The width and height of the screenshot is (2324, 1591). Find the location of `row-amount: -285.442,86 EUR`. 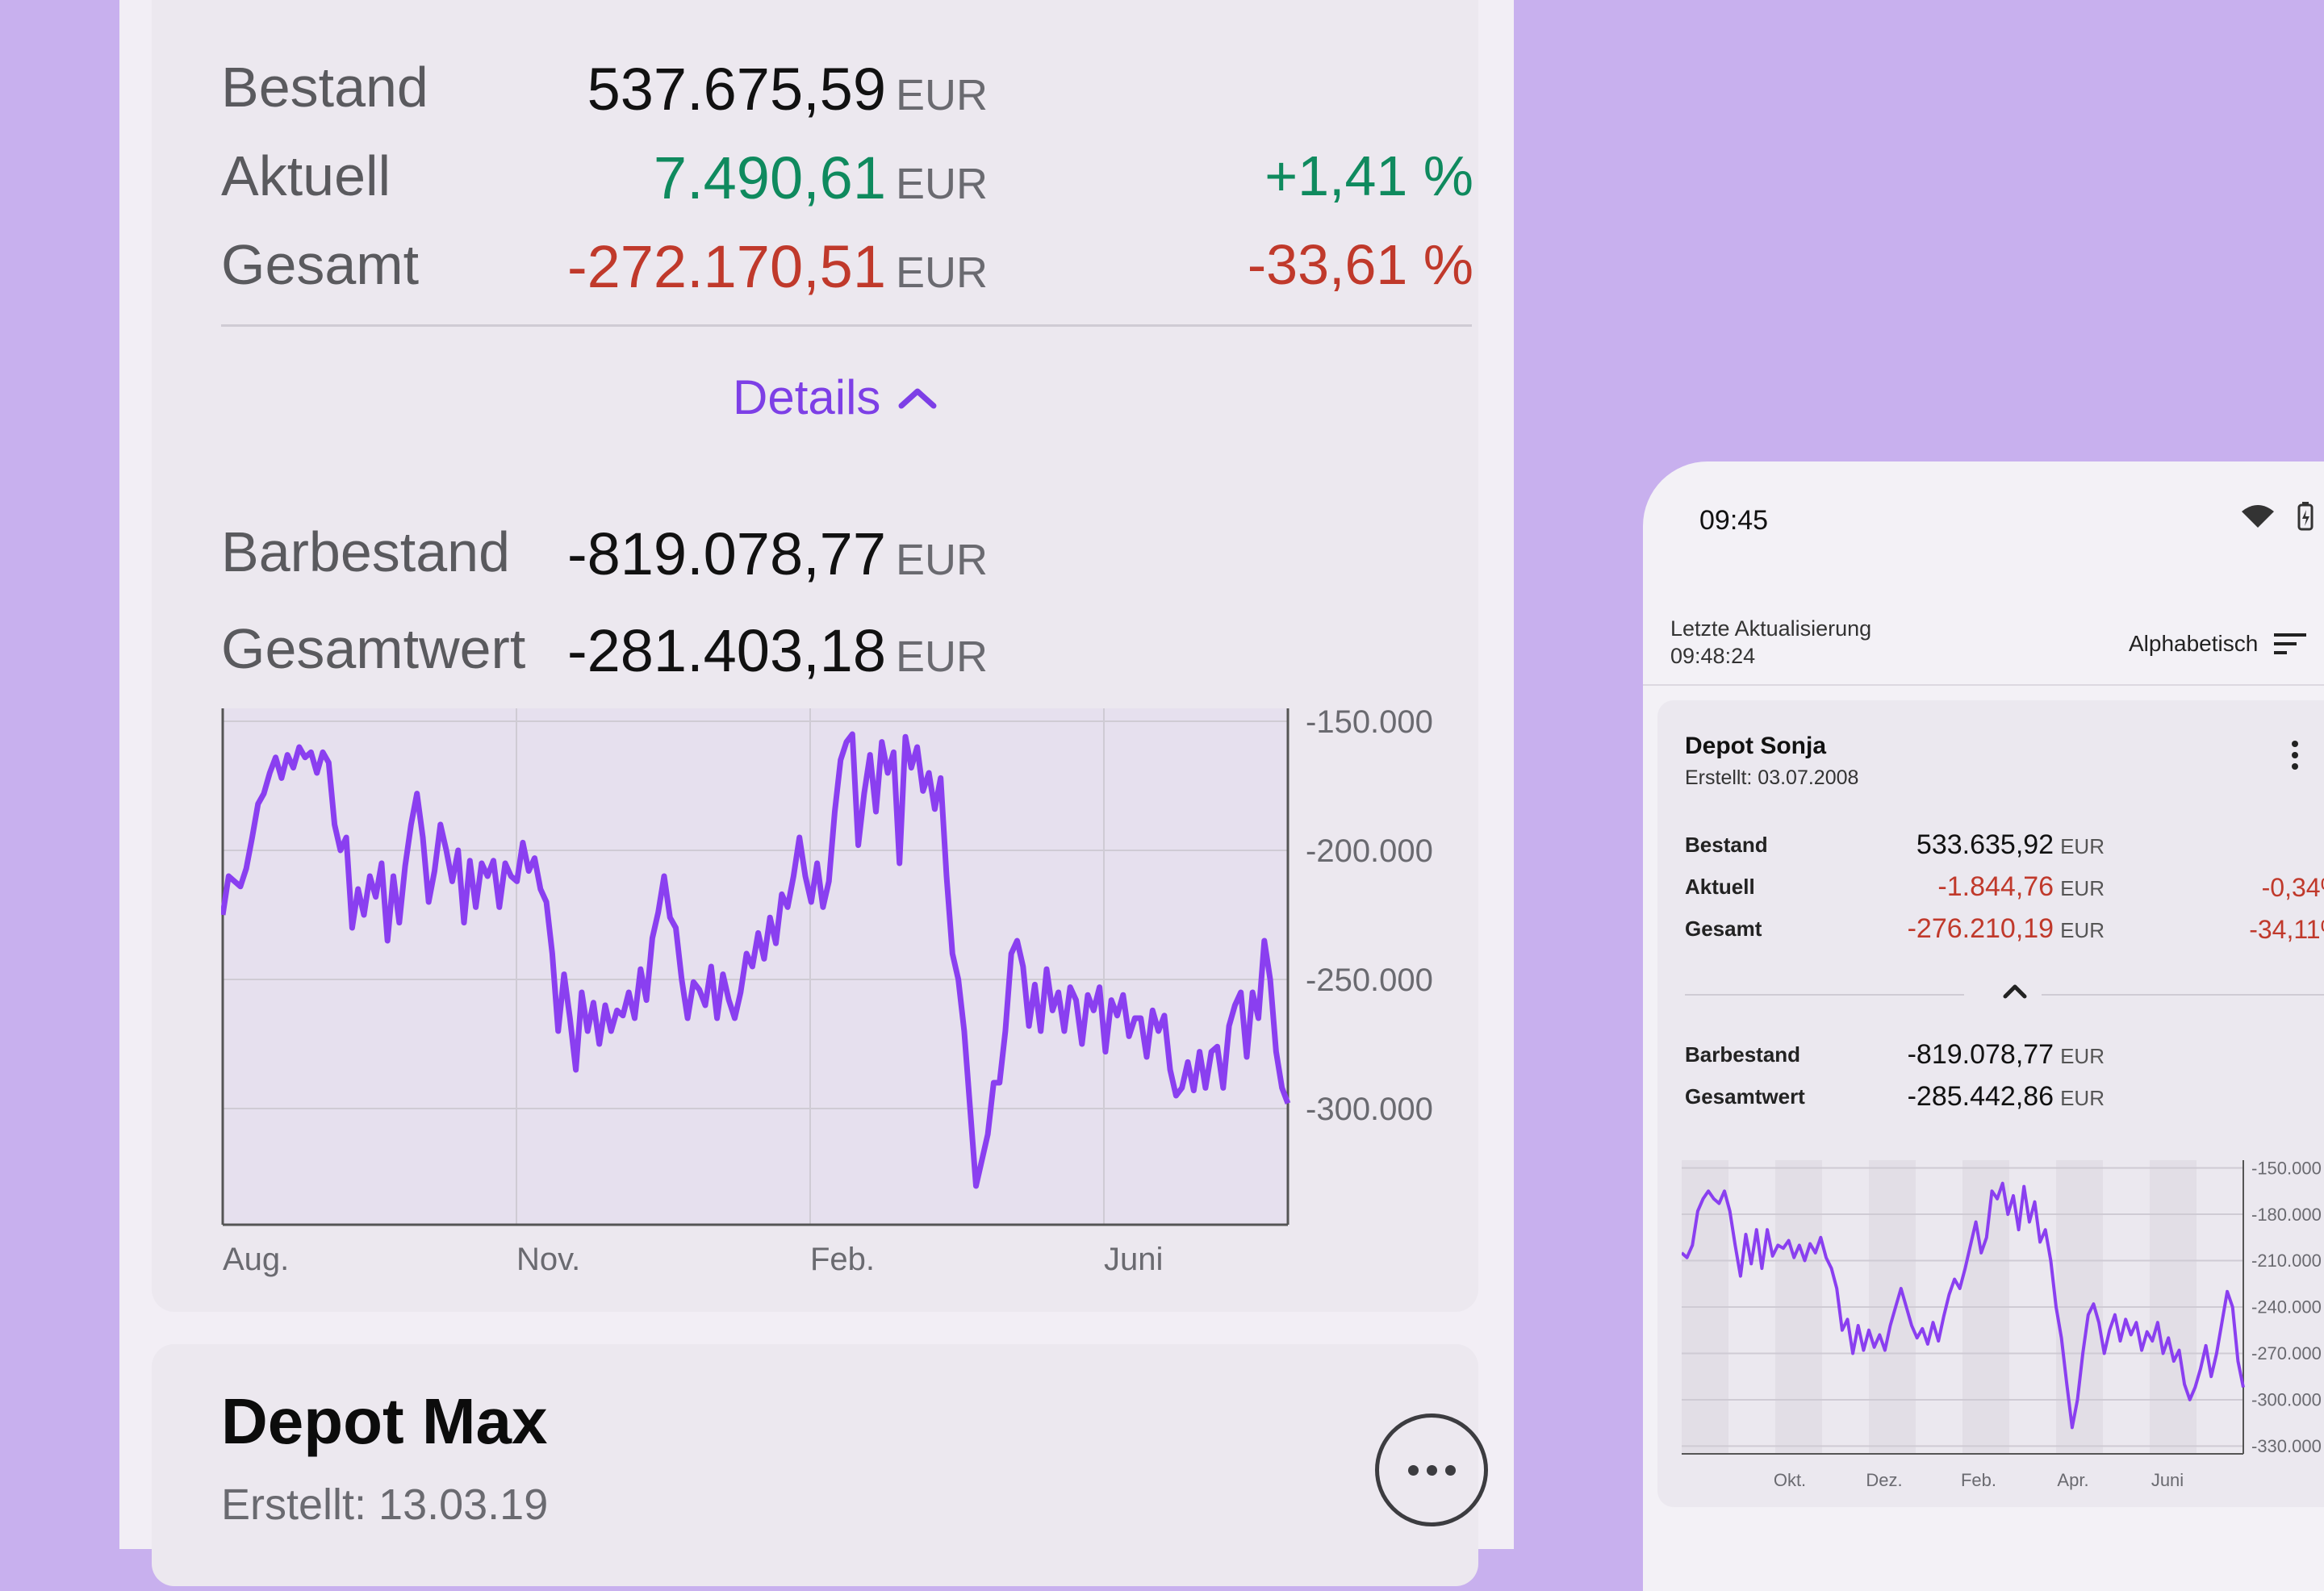

row-amount: -285.442,86 EUR is located at coordinates (2006, 1096).